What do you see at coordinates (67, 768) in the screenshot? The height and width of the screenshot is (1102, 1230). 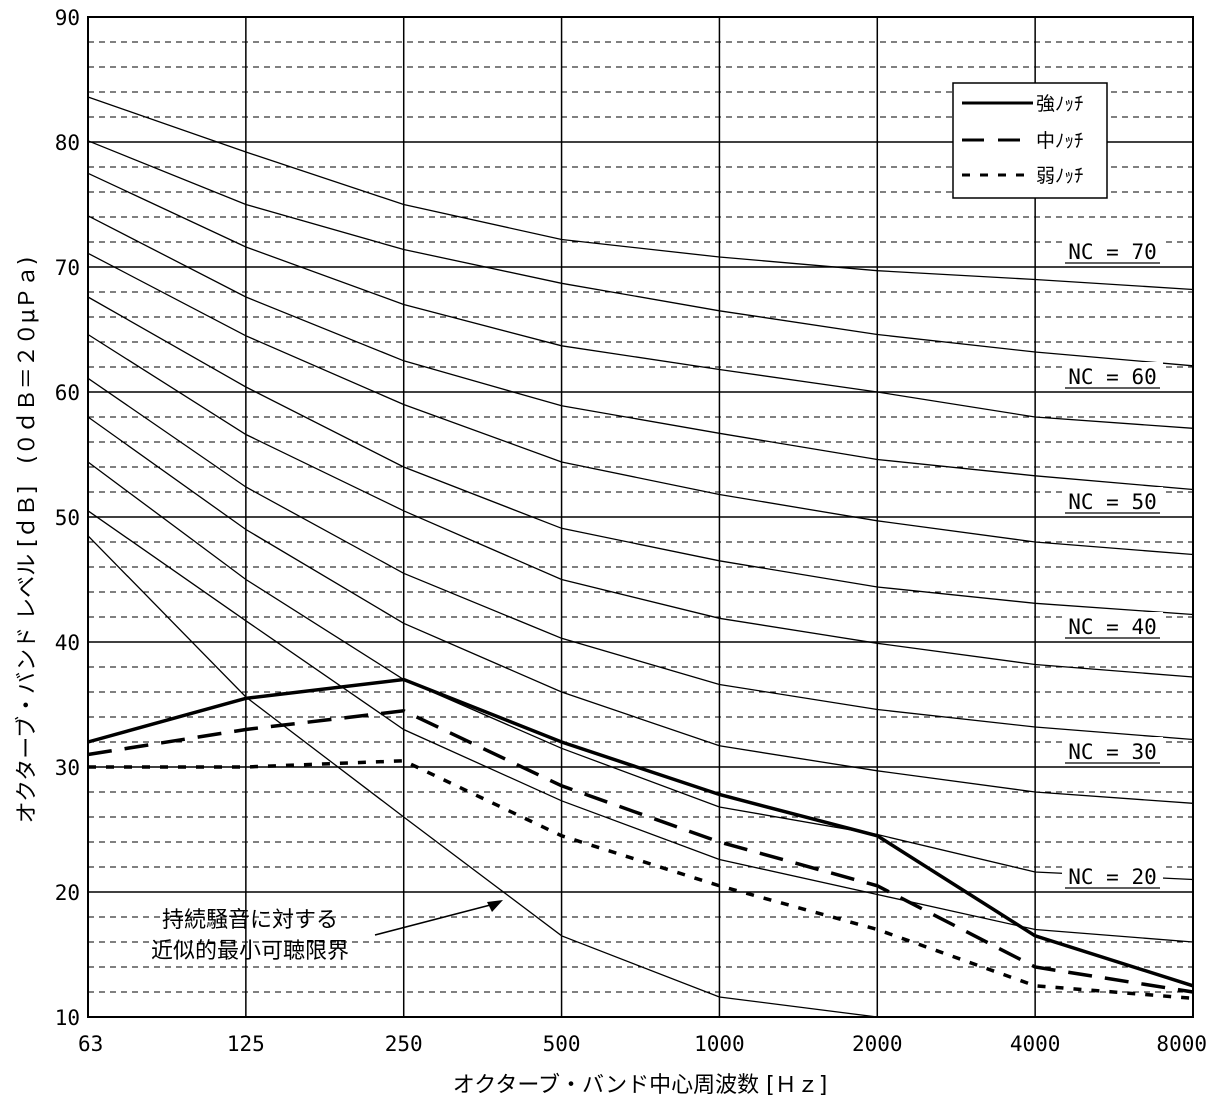 I see `y-tick-label: 30` at bounding box center [67, 768].